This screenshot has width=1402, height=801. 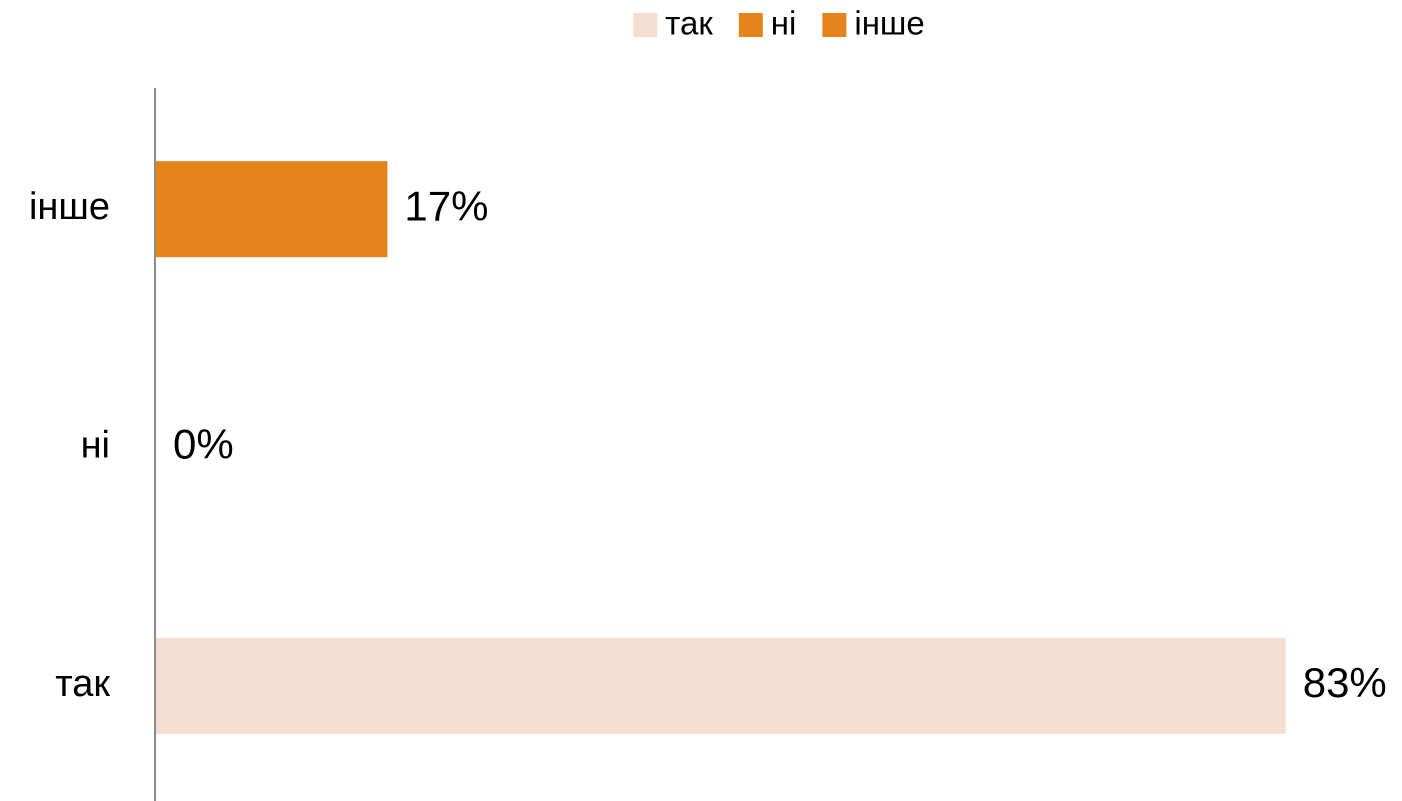 I want to click on data-label: 17%, so click(x=446, y=205).